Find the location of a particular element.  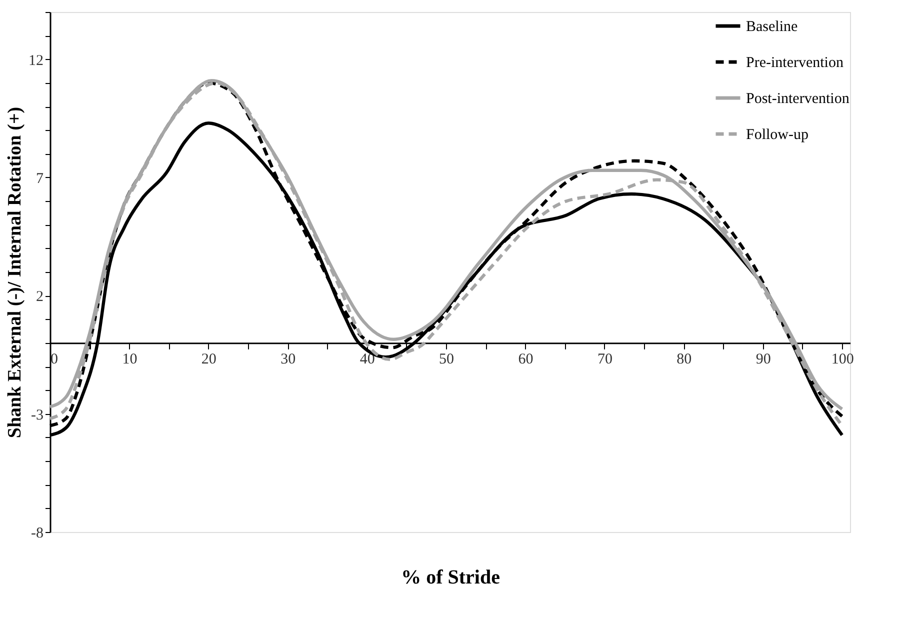

x-tick-label: 60 is located at coordinates (526, 359).